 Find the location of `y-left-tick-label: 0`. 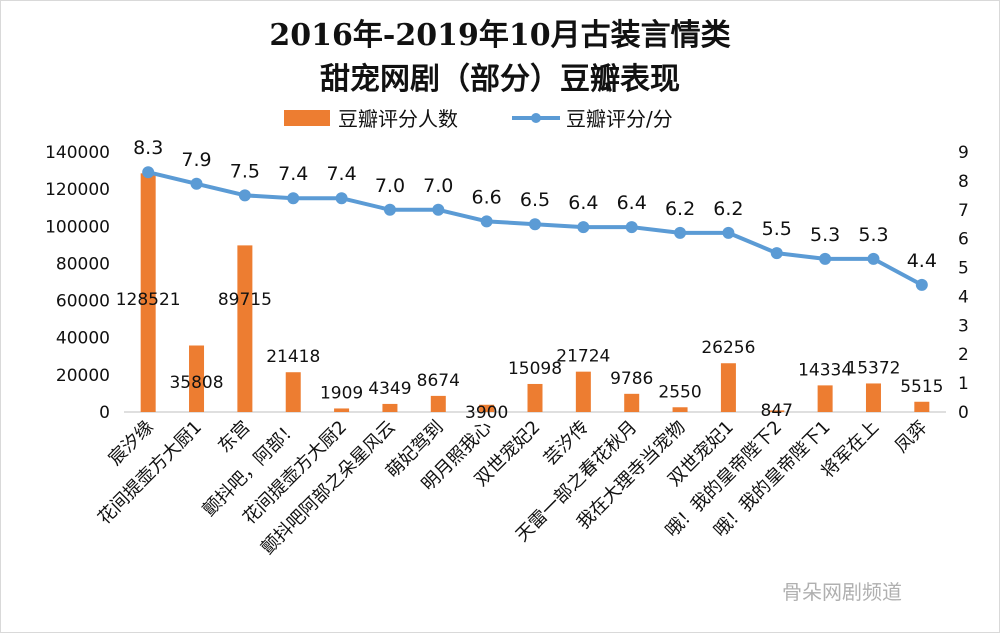

y-left-tick-label: 0 is located at coordinates (104, 413).